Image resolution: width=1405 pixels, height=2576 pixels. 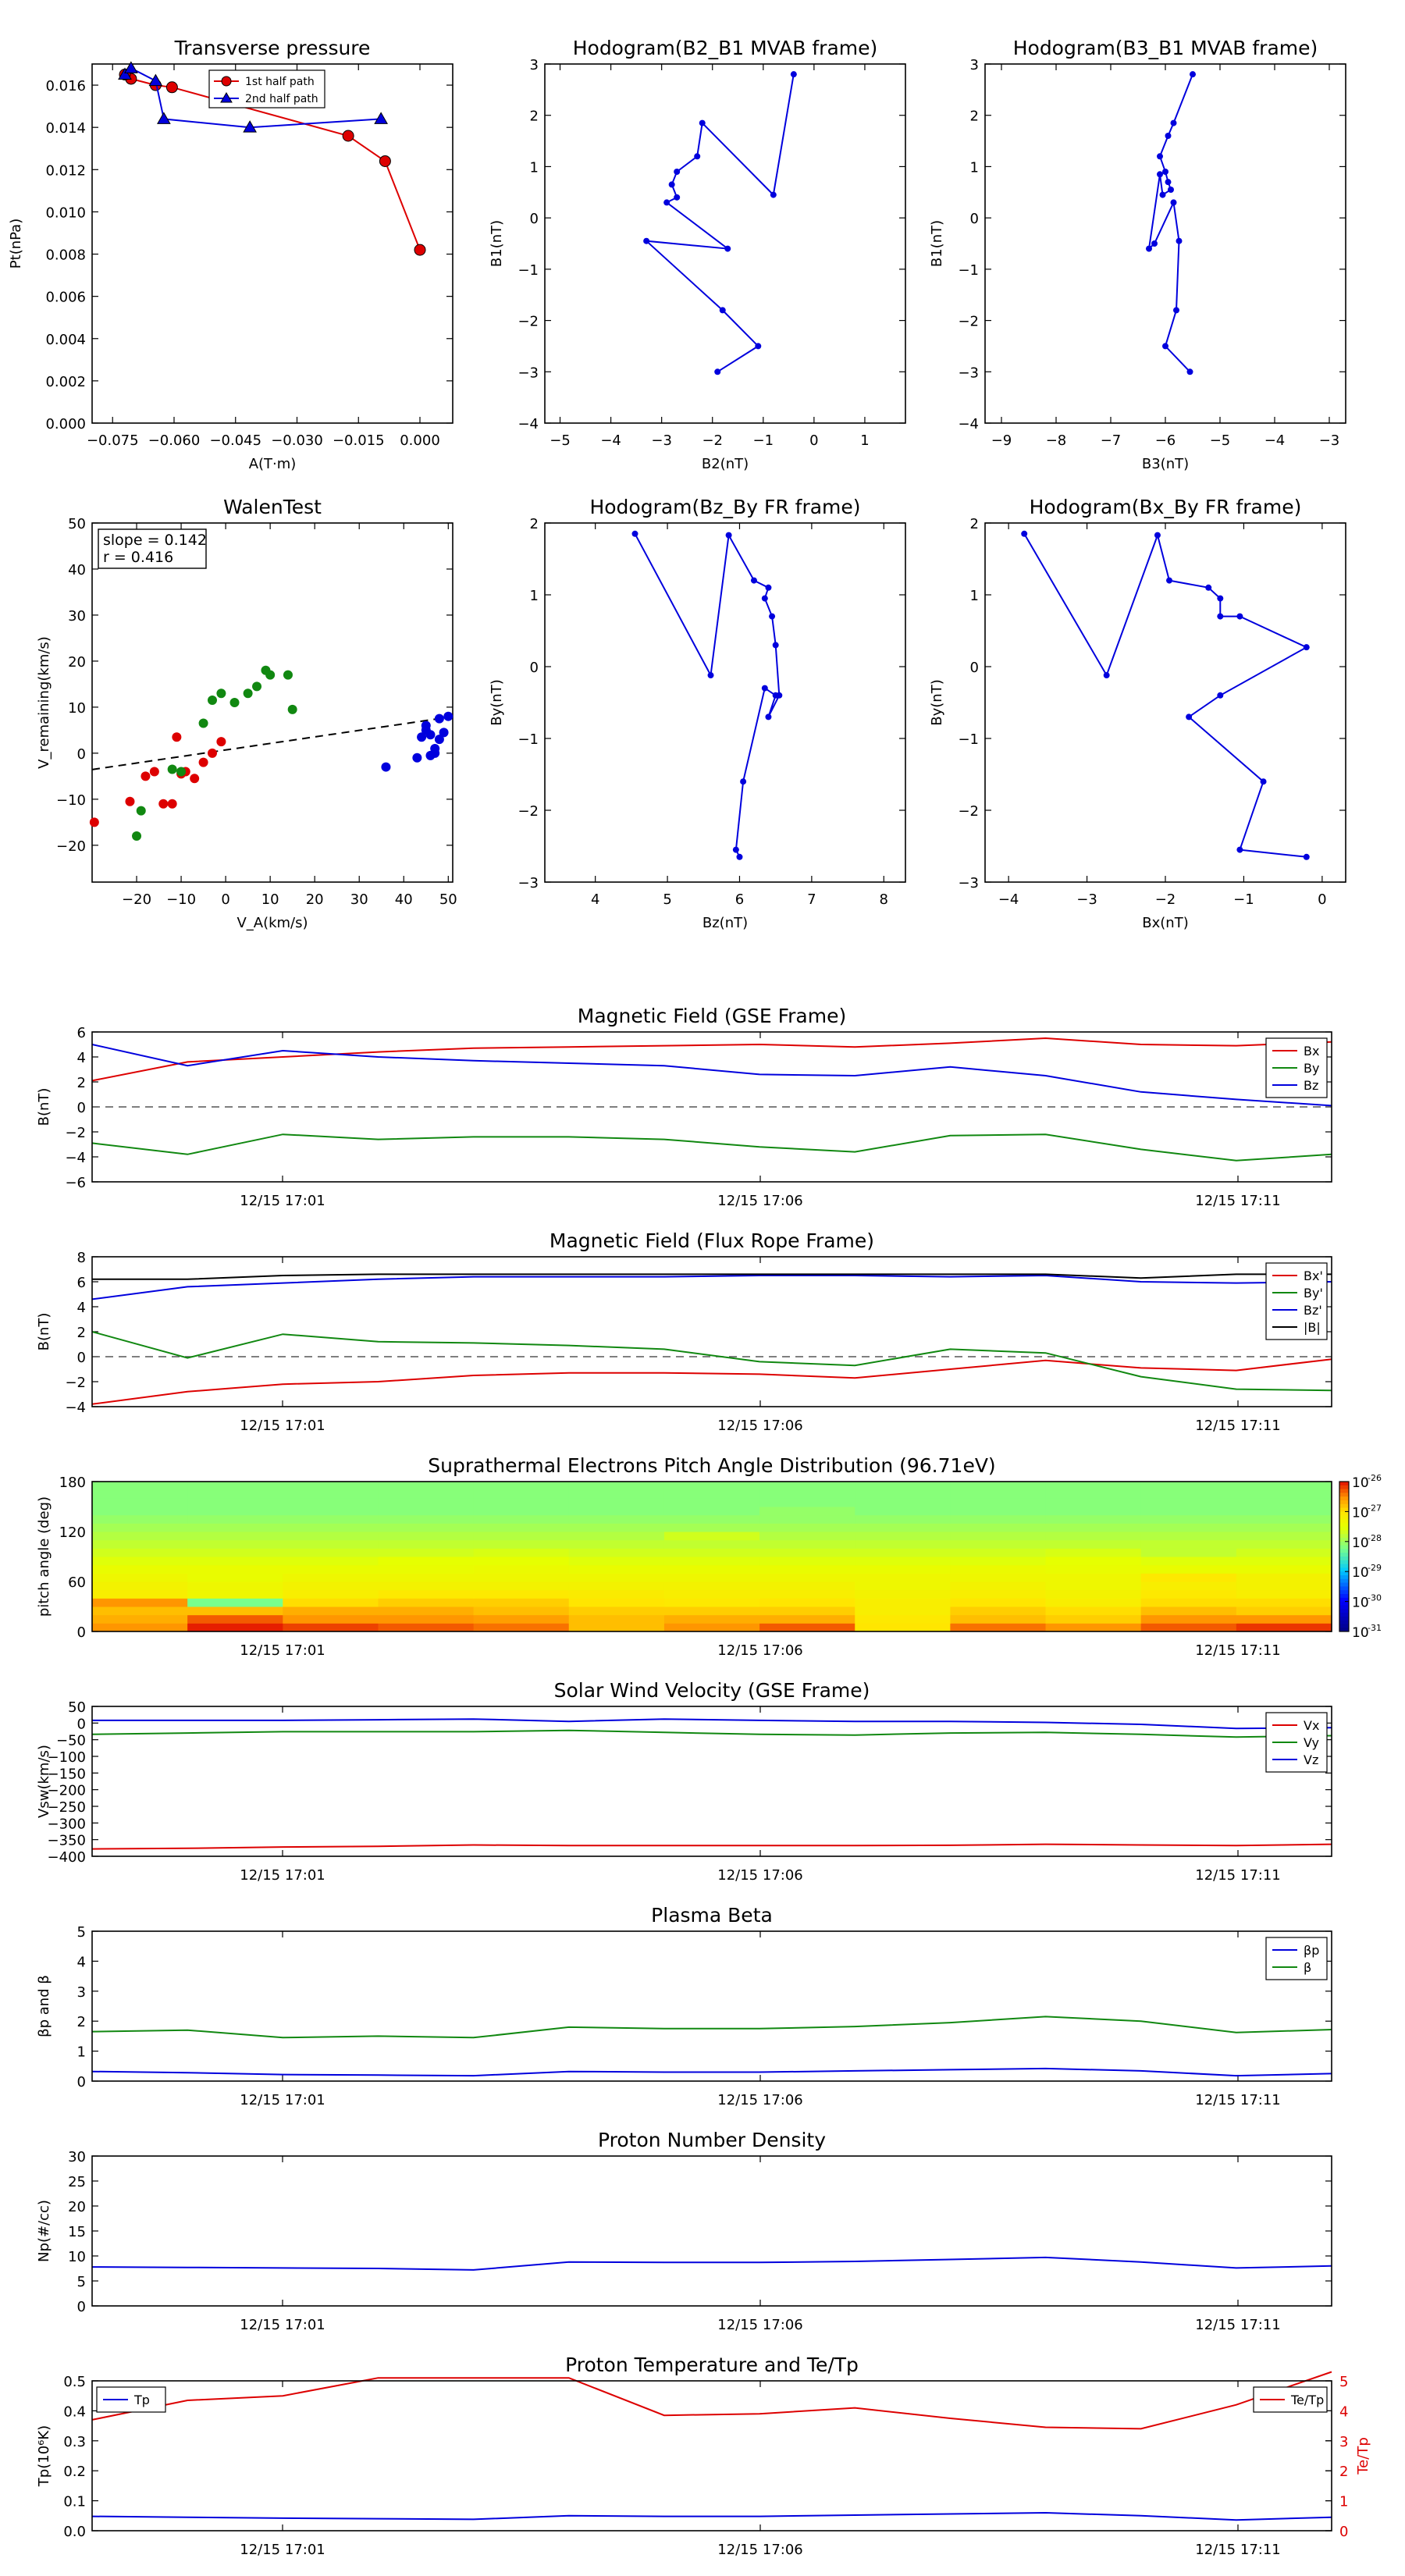 What do you see at coordinates (315, 899) in the screenshot?
I see `walen-x-tick-label: 20` at bounding box center [315, 899].